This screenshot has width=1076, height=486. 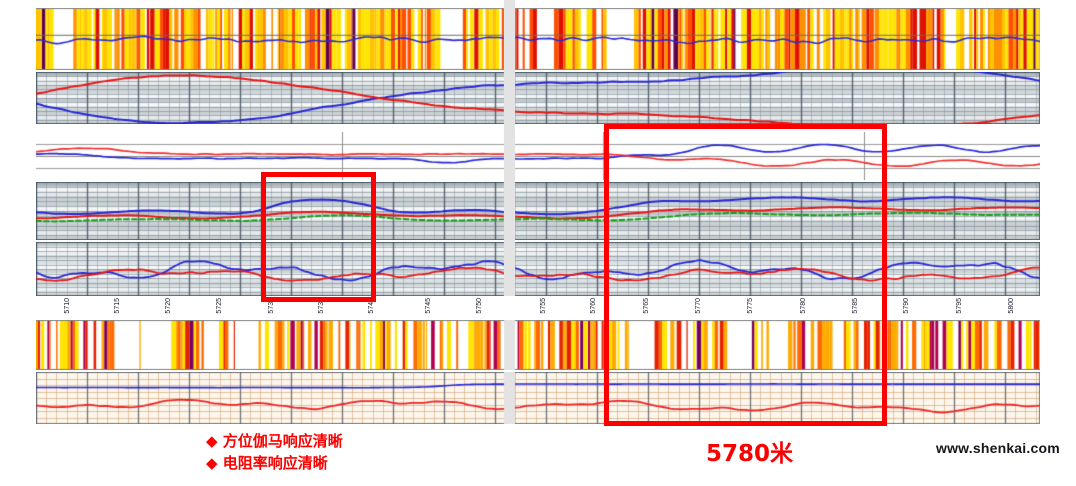 I want to click on depth-tick-label: 5745, so click(x=428, y=306).